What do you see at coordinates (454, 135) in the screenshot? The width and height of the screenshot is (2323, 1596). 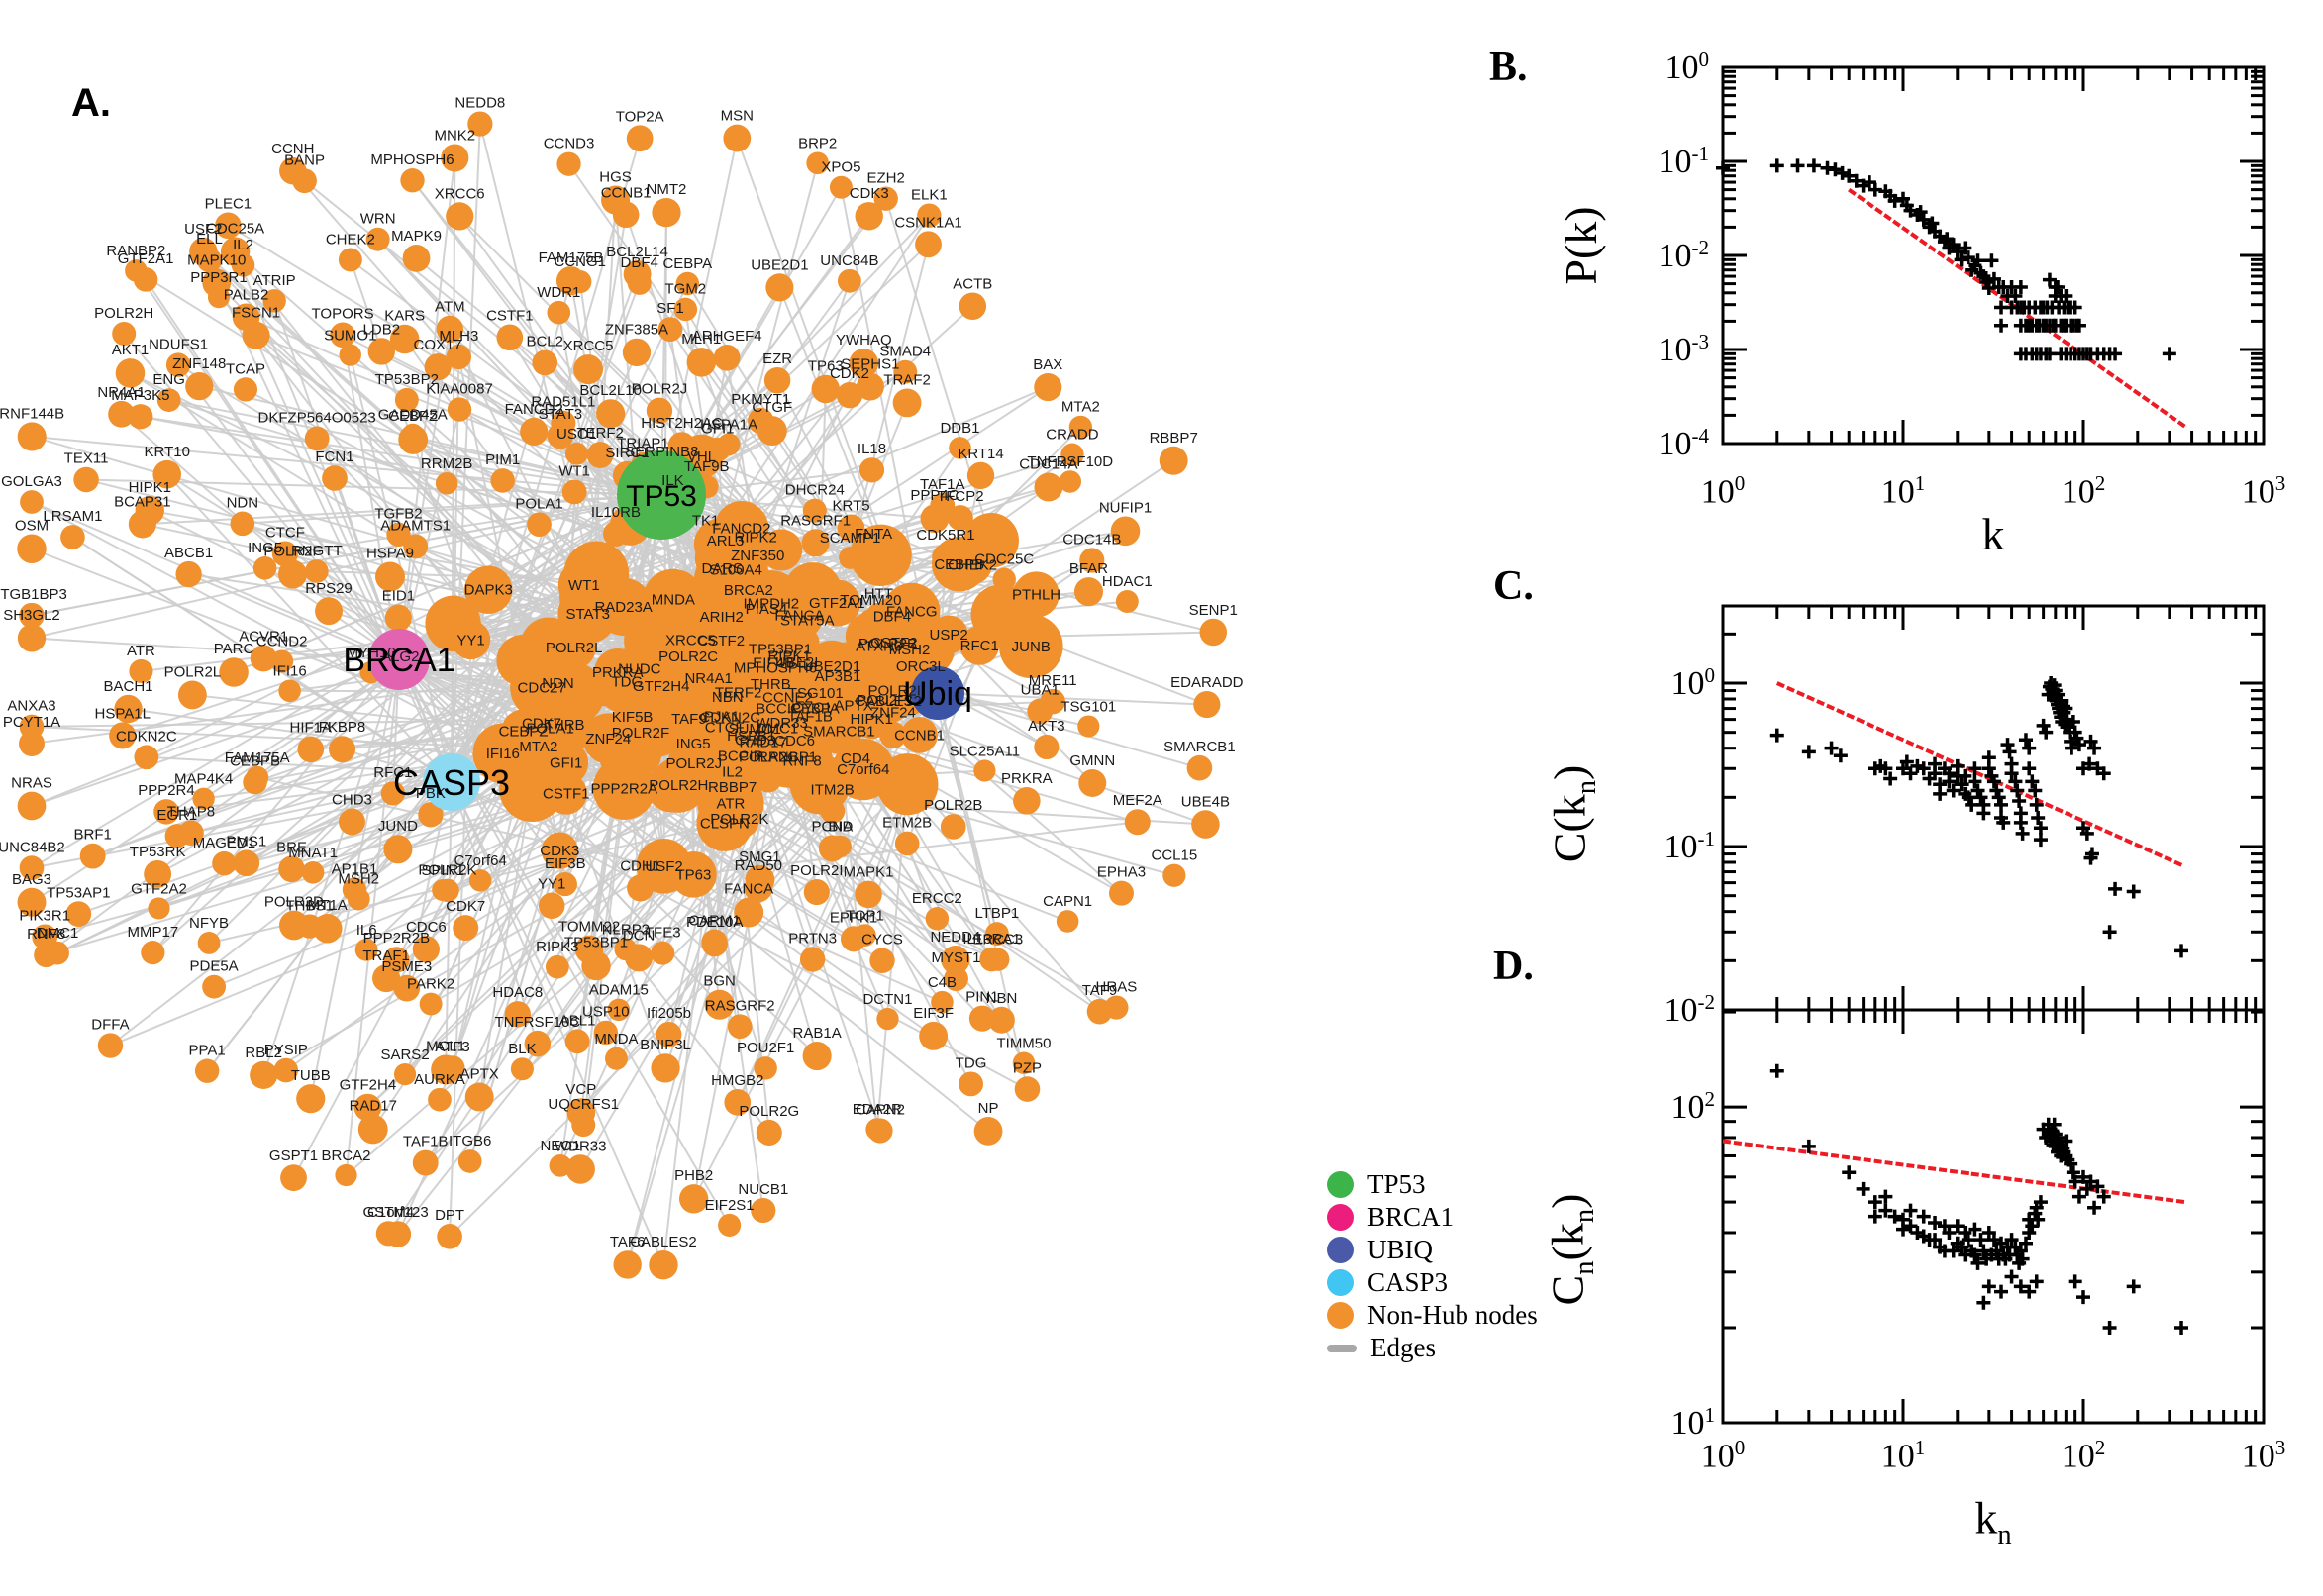 I see `network-node-label: MNK2` at bounding box center [454, 135].